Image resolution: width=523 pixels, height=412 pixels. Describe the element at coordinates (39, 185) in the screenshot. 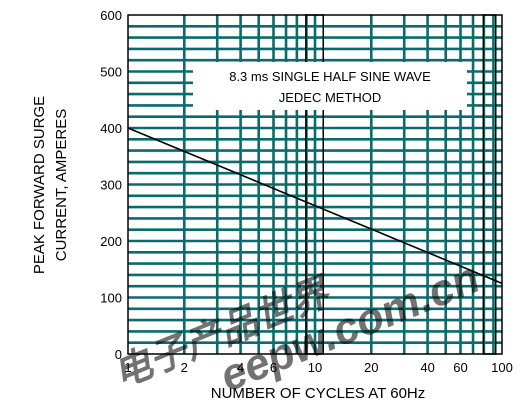

I see `y-axis-title-line-1: PEAK FORWARD SURGE` at that location.